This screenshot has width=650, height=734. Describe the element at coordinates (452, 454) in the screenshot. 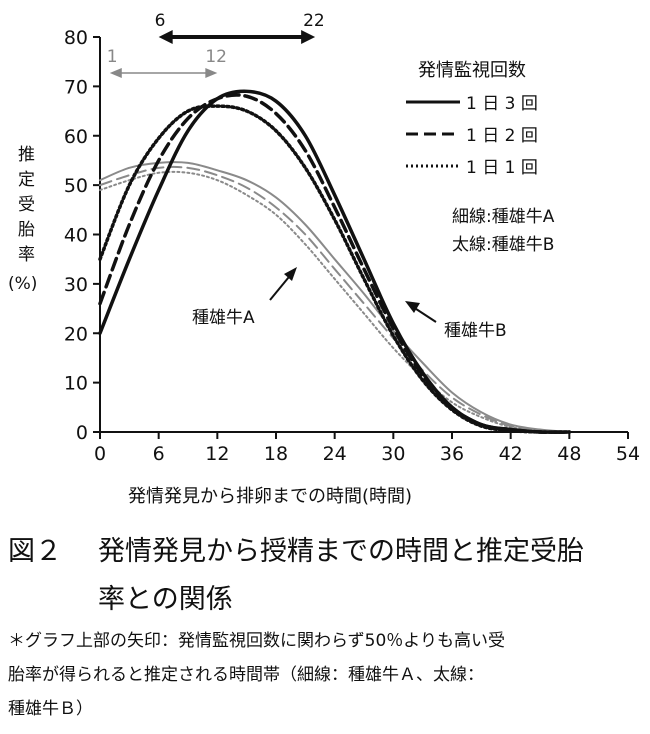

I see `x-tick-label: 36` at that location.